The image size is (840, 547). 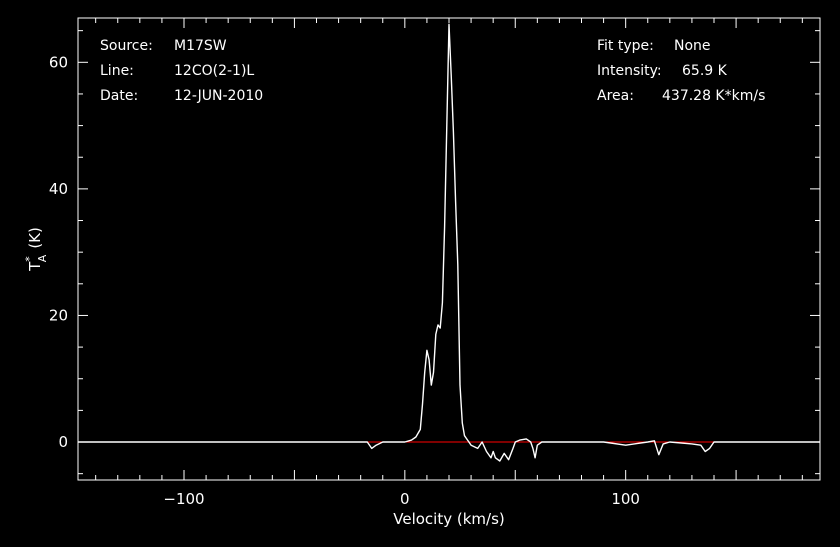 I want to click on y-axis-title-main: T, so click(x=35, y=266).